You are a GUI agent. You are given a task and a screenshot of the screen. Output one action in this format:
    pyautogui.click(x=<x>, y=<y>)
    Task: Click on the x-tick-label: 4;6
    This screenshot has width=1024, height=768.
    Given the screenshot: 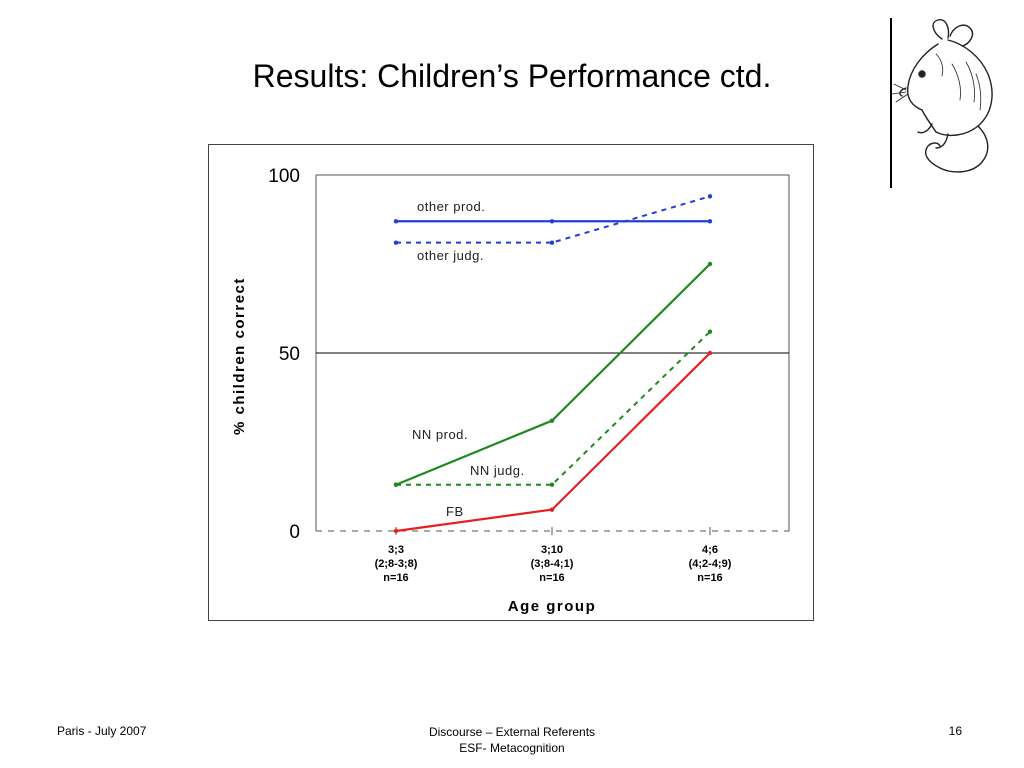 What is the action you would take?
    pyautogui.click(x=710, y=550)
    